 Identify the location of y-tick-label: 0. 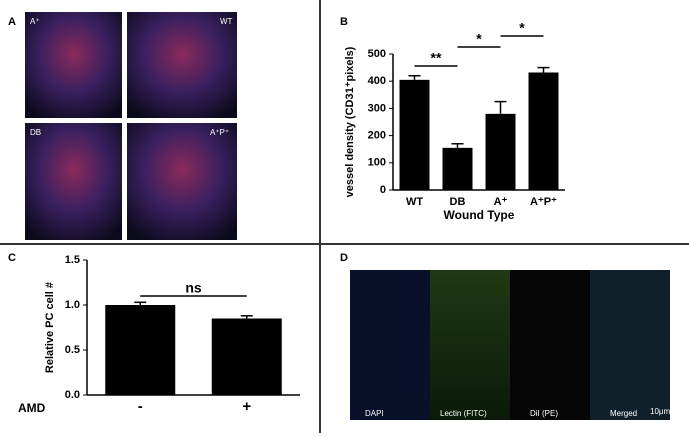
(383, 190).